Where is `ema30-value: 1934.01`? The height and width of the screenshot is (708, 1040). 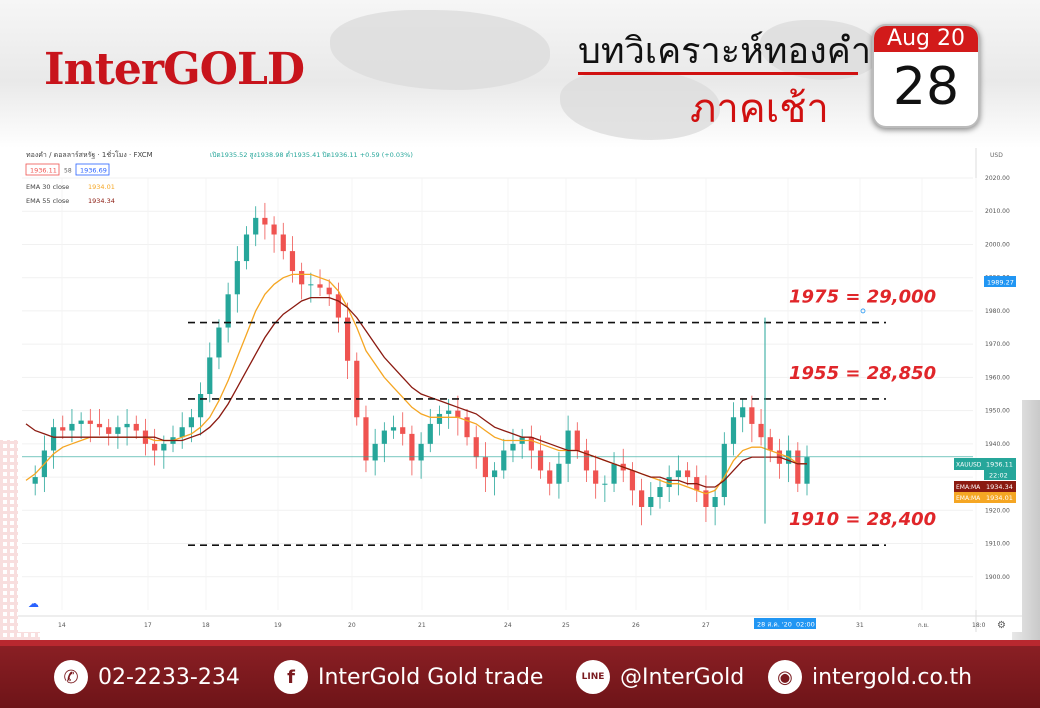
ema30-value: 1934.01 is located at coordinates (101, 187).